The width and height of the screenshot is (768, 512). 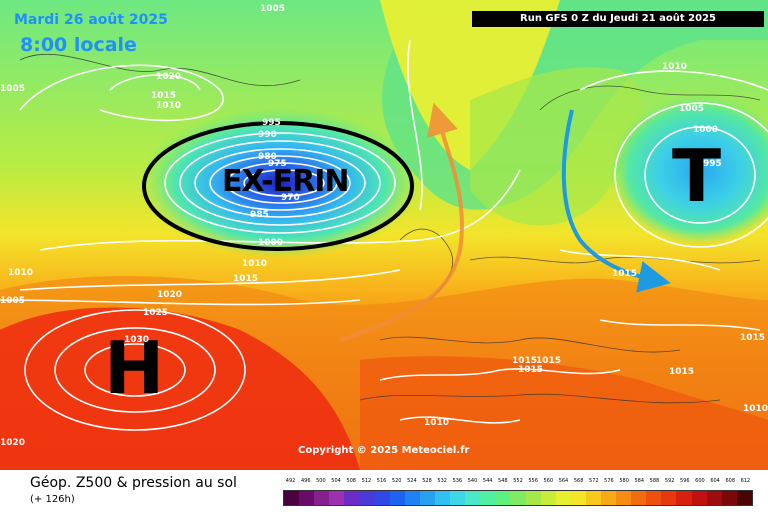 What do you see at coordinates (745, 481) in the screenshot?
I see `scale-tick-label: 612` at bounding box center [745, 481].